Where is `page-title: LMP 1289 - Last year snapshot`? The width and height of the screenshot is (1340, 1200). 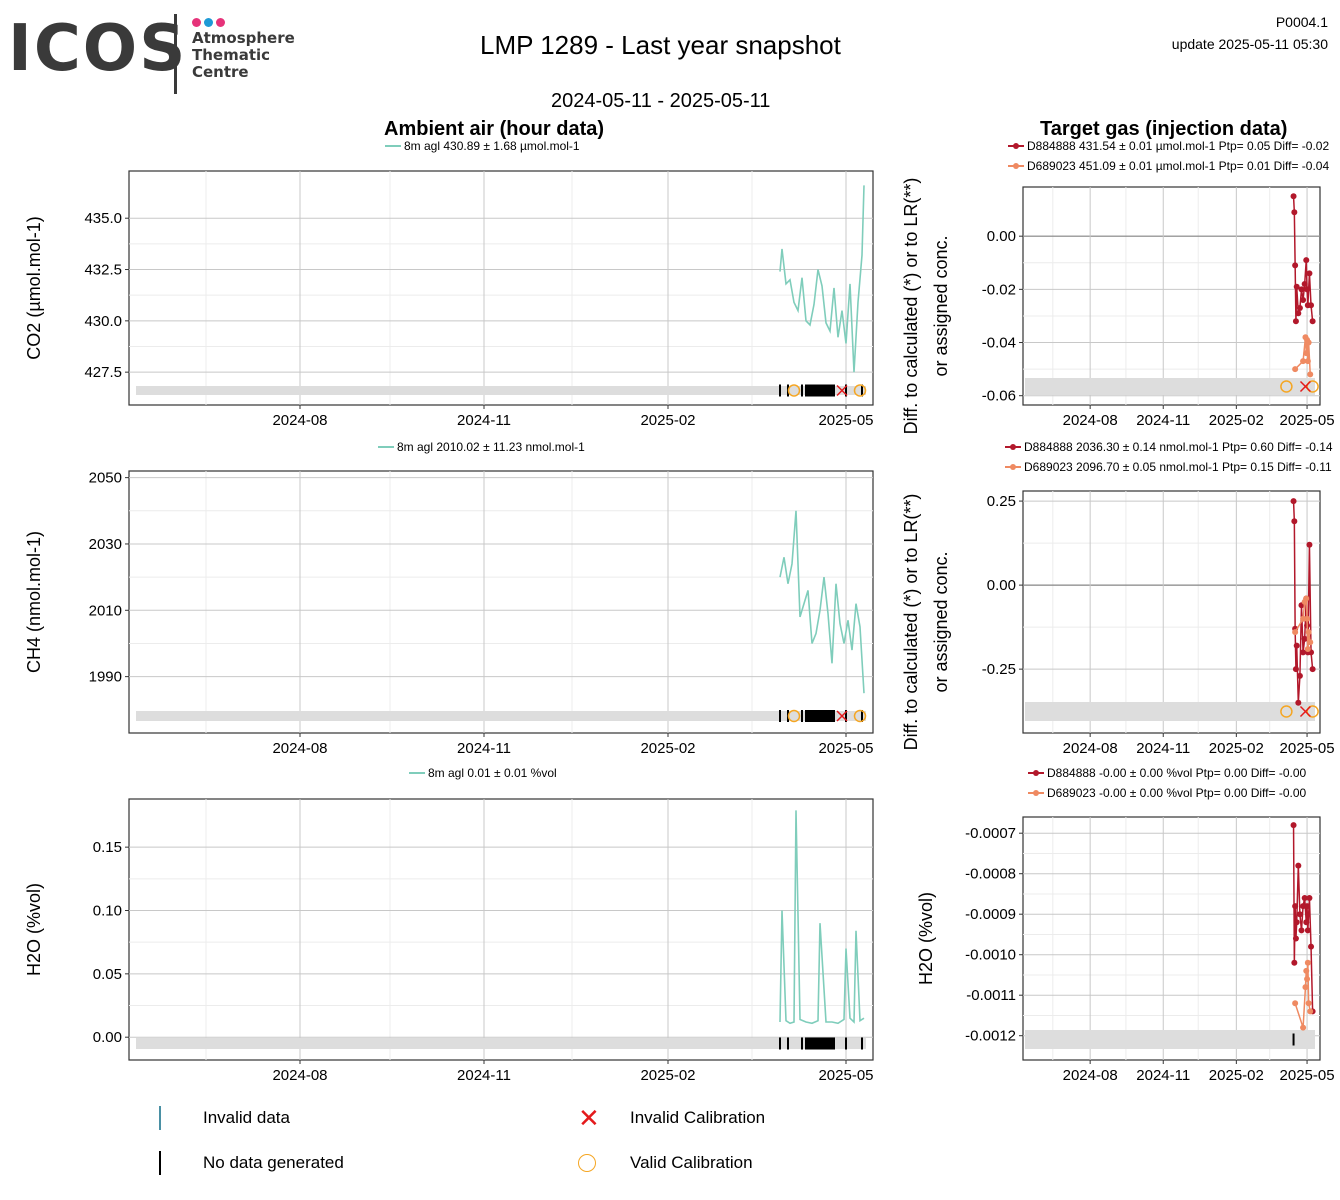 page-title: LMP 1289 - Last year snapshot is located at coordinates (660, 45).